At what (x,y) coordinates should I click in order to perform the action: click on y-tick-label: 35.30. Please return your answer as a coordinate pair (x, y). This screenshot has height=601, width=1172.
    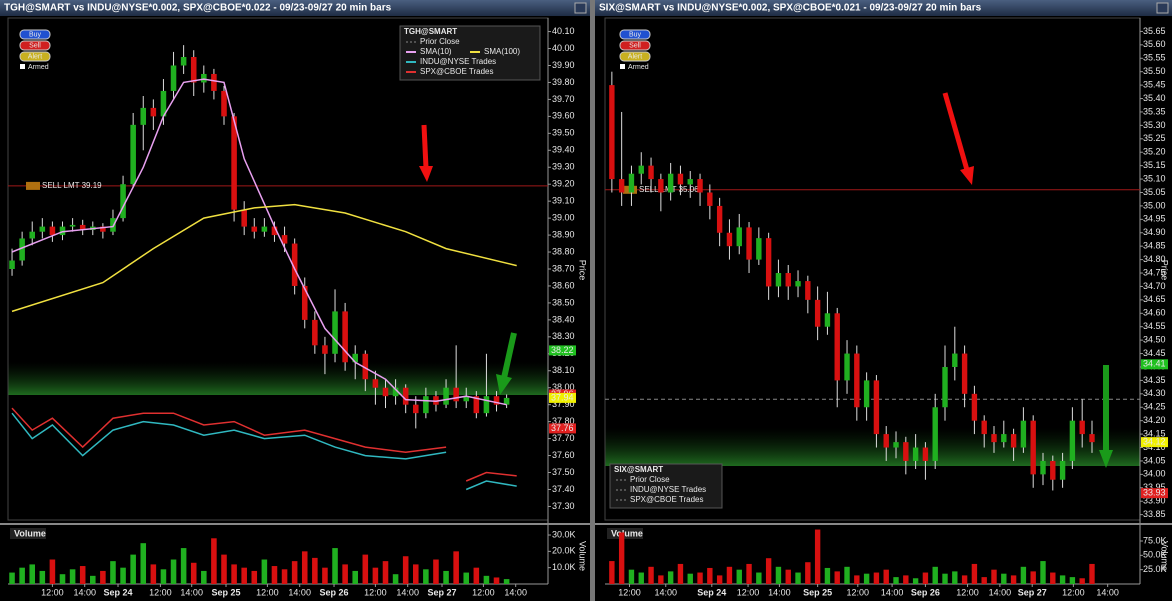
    Looking at the image, I should click on (1154, 125).